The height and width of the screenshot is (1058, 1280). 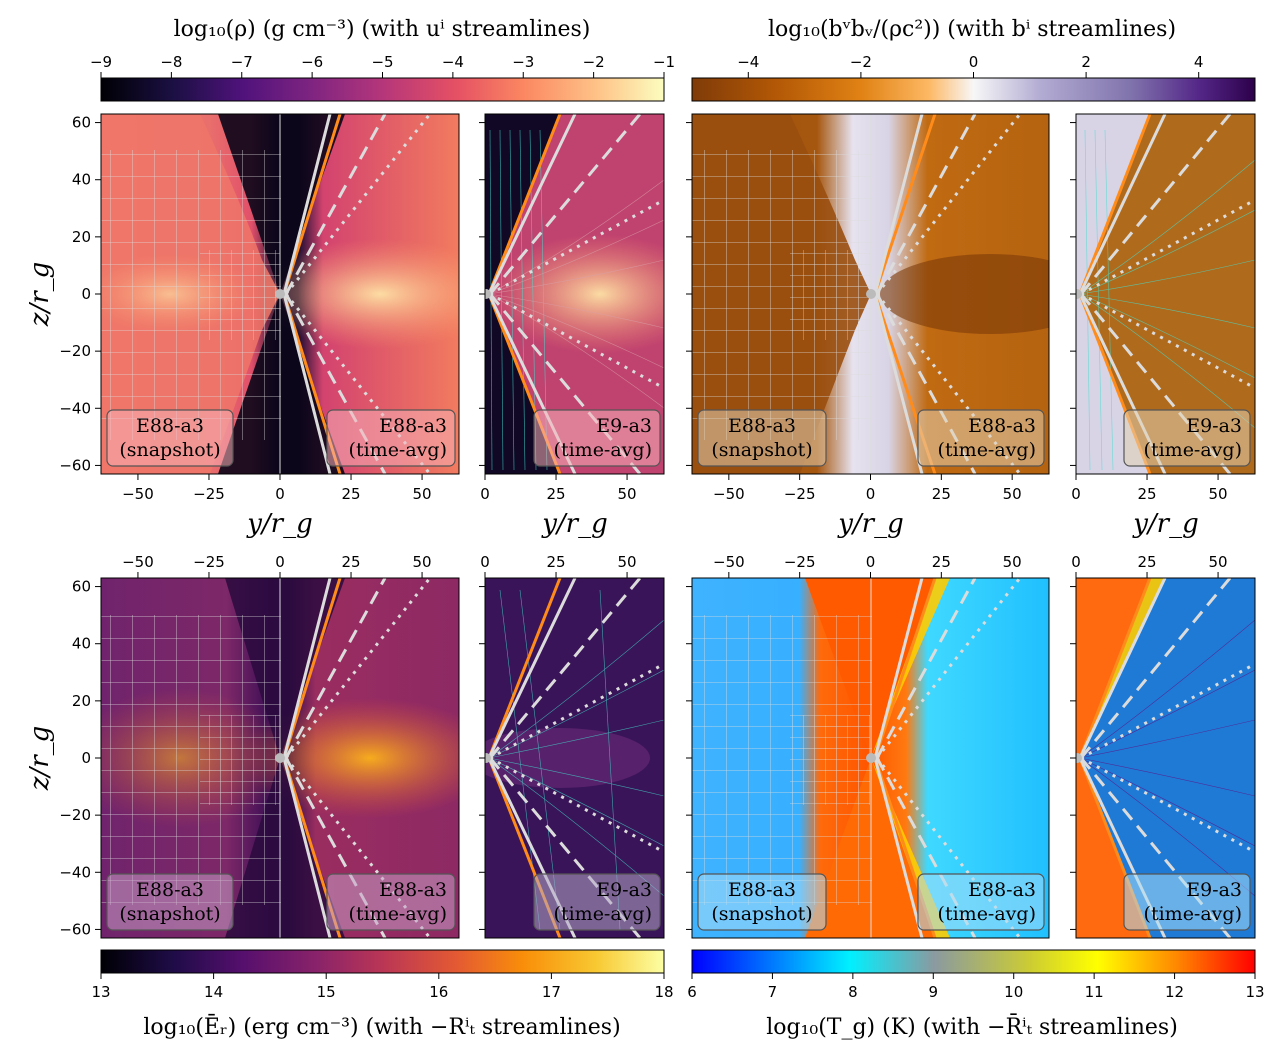 What do you see at coordinates (413, 426) in the screenshot?
I see `label-rho-timeavg-model: E88-a3` at bounding box center [413, 426].